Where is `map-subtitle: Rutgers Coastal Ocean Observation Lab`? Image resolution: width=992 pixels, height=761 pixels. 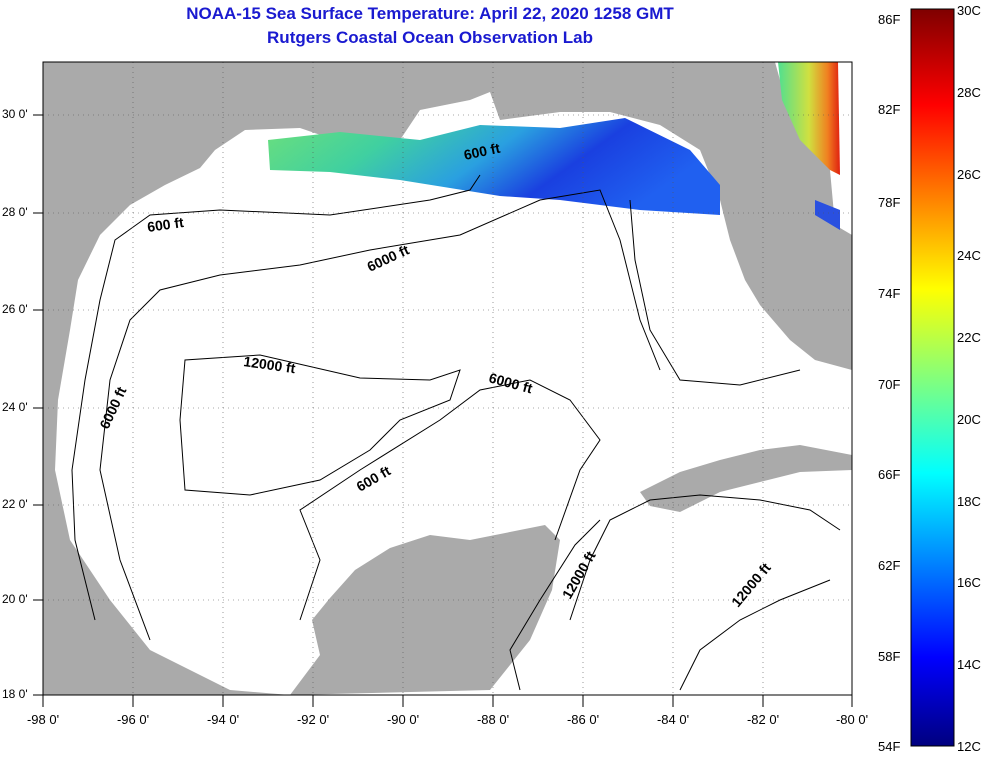
map-subtitle: Rutgers Coastal Ocean Observation Lab is located at coordinates (430, 37).